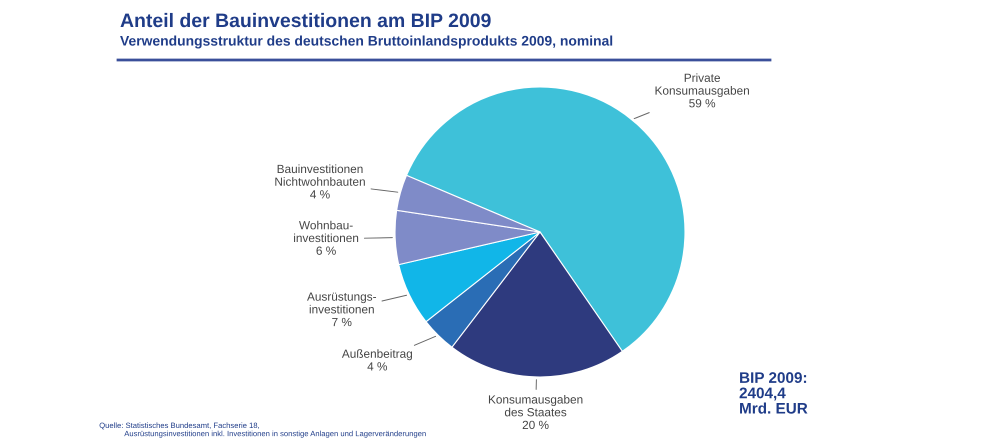 The image size is (992, 448). Describe the element at coordinates (326, 250) in the screenshot. I see `data-label: 6 %` at that location.